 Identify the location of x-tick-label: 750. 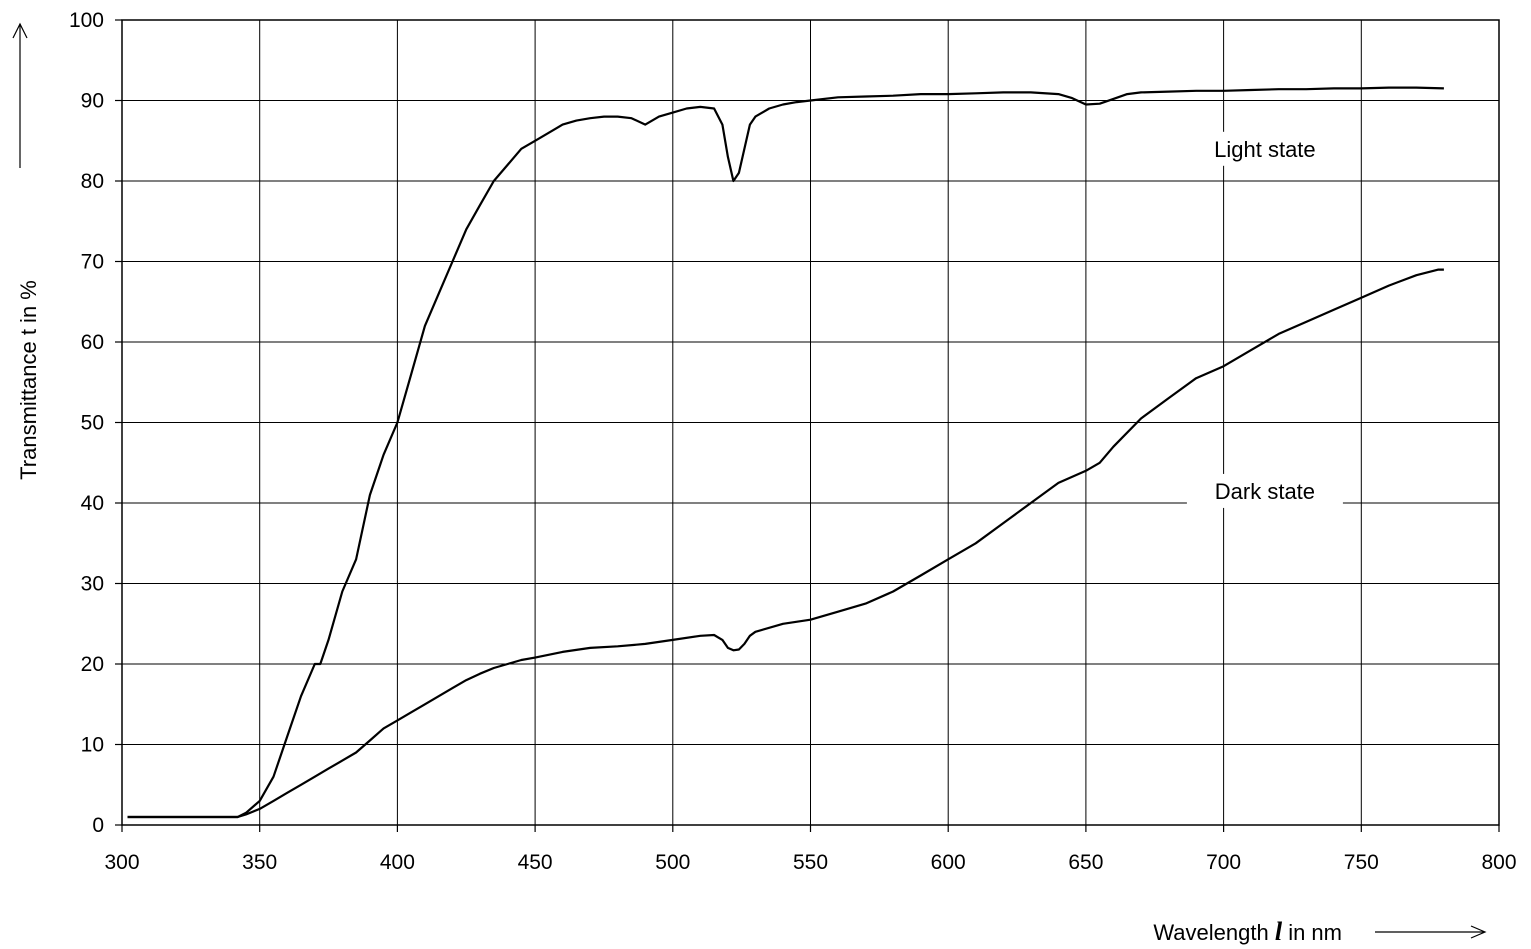
(1361, 862).